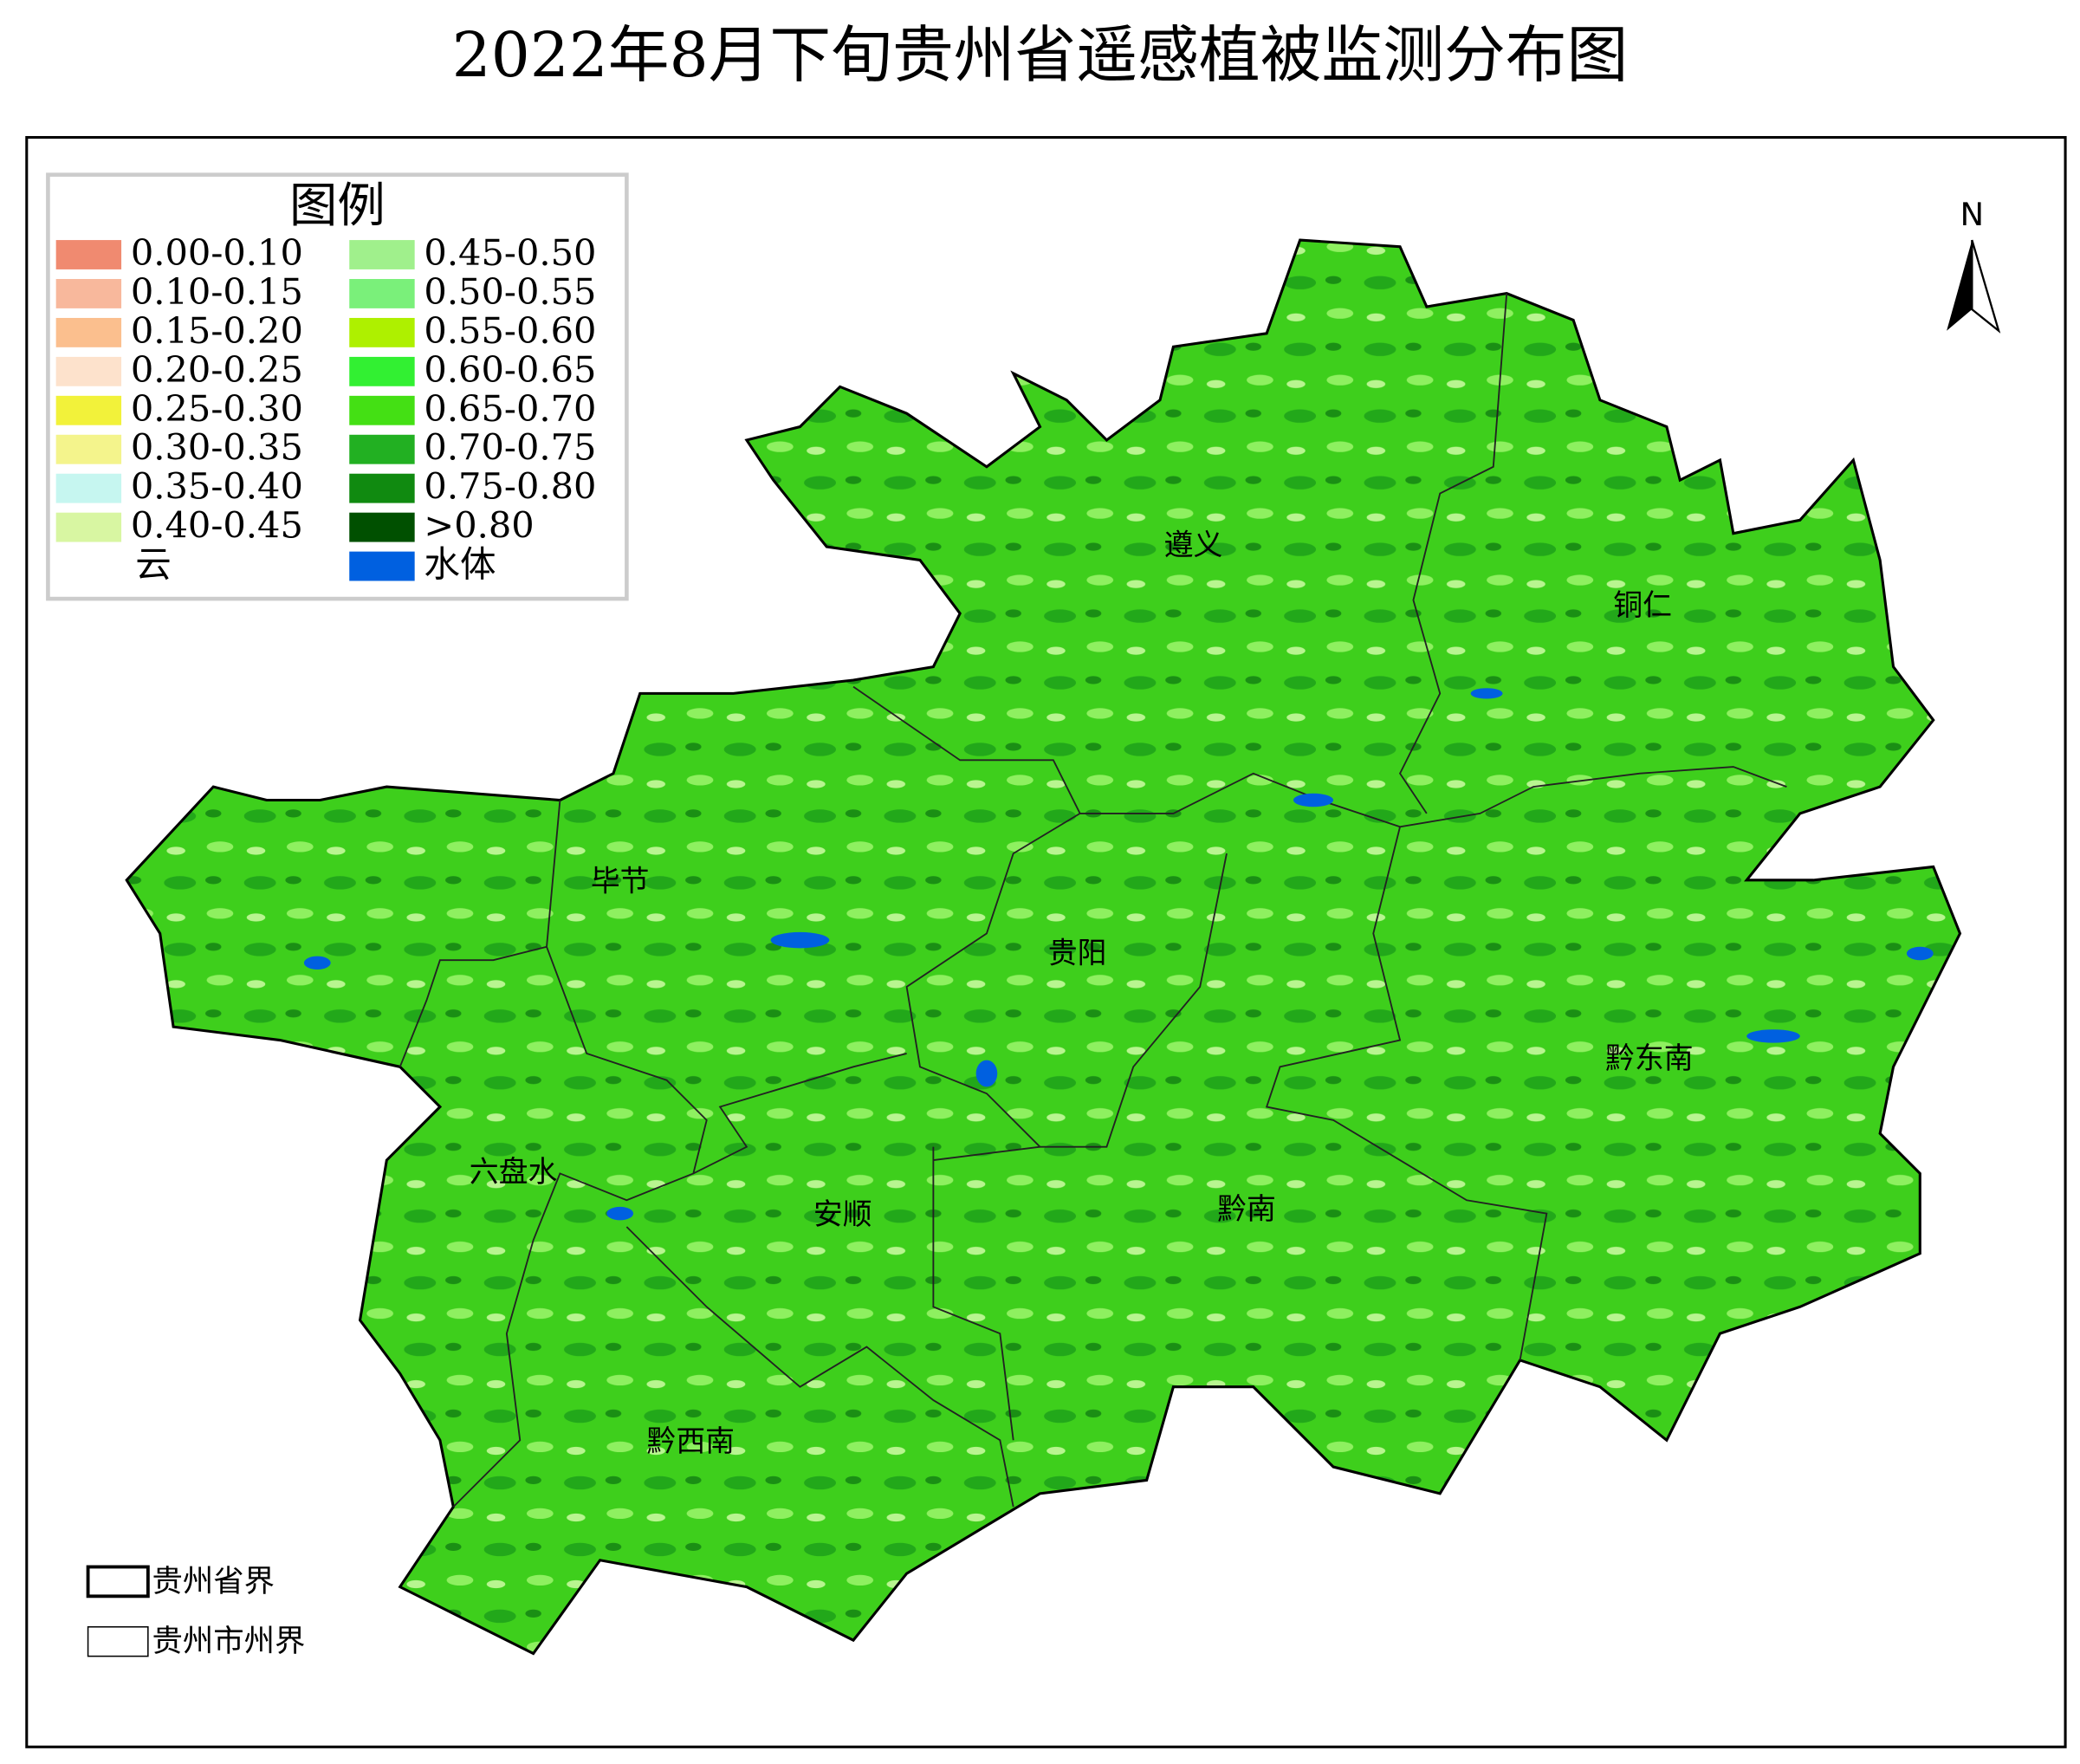 The height and width of the screenshot is (1764, 2080). Describe the element at coordinates (510, 486) in the screenshot. I see `legend-label: 0.75-0.80` at that location.